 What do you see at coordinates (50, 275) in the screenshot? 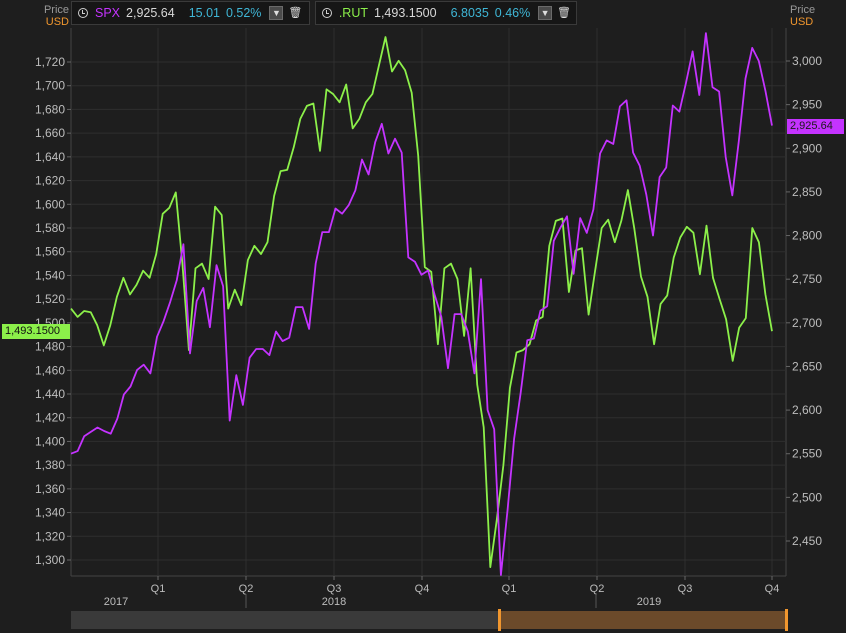
I see `left-tick-label: 1,540` at bounding box center [50, 275].